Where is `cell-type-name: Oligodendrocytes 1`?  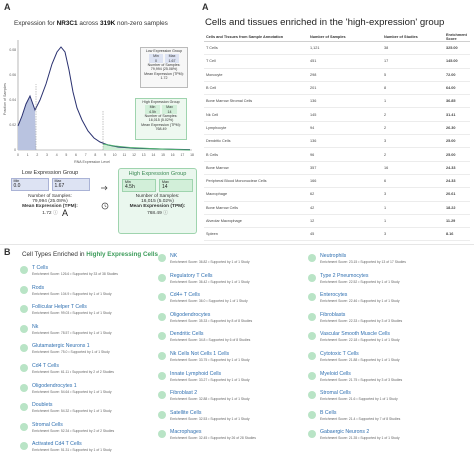 cell-type-name: Oligodendrocytes 1 is located at coordinates (54, 385).